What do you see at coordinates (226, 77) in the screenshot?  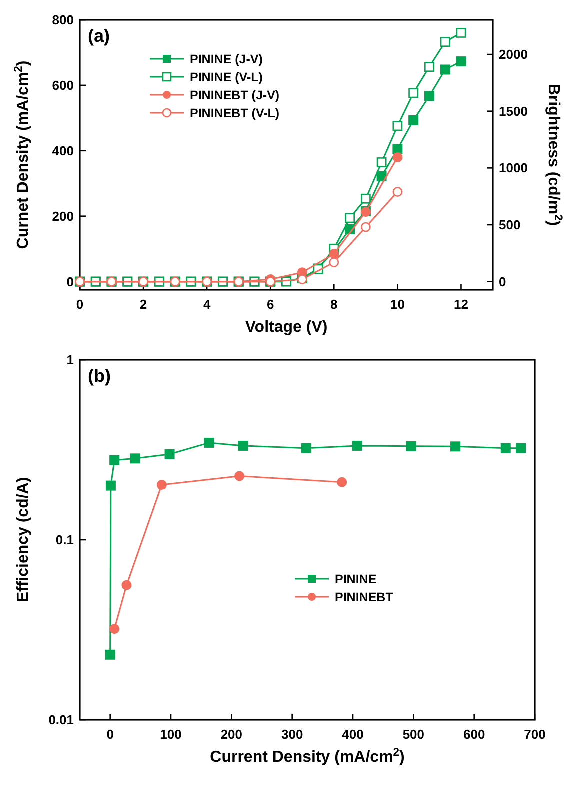 I see `legend-label: PININE (V-L)` at bounding box center [226, 77].